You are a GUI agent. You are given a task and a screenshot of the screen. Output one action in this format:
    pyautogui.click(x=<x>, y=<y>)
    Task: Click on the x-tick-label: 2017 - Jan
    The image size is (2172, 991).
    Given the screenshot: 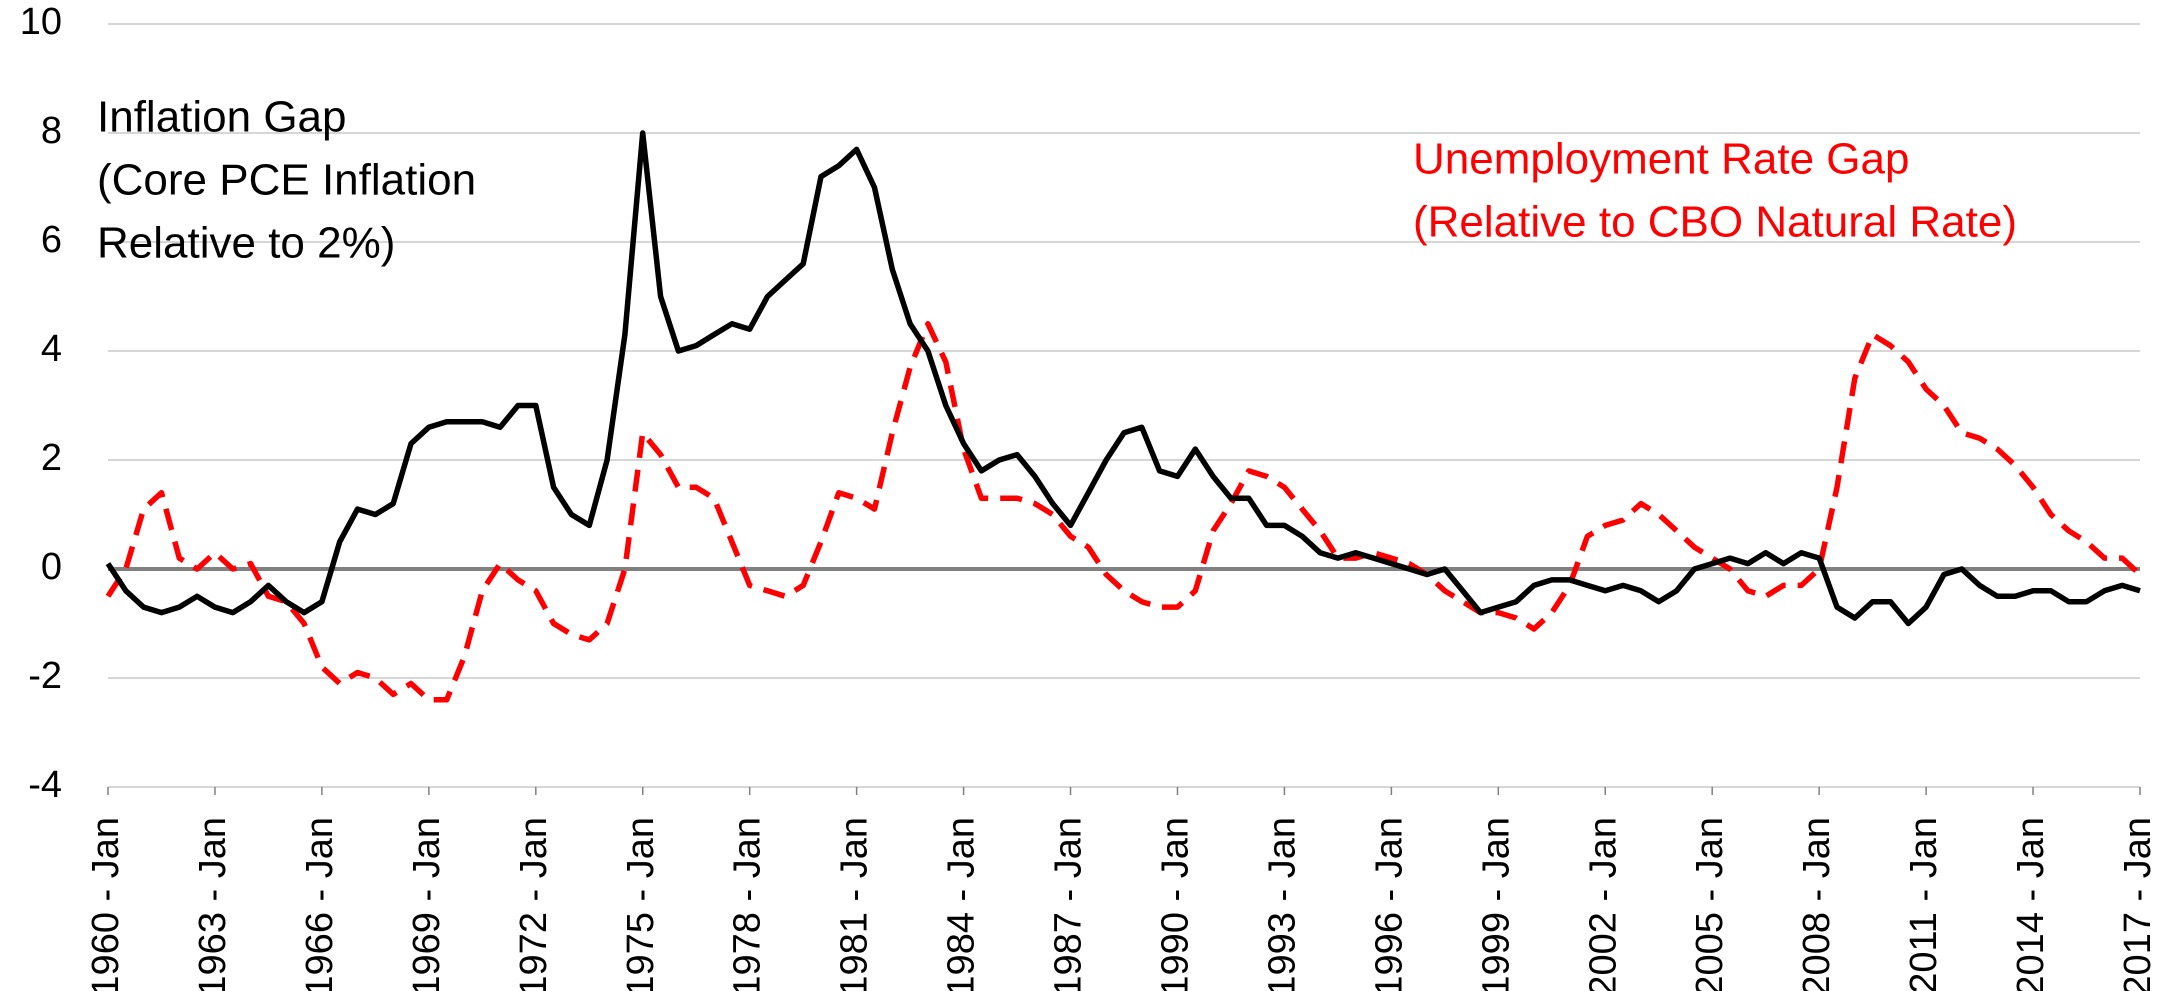 What is the action you would take?
    pyautogui.click(x=2138, y=904)
    